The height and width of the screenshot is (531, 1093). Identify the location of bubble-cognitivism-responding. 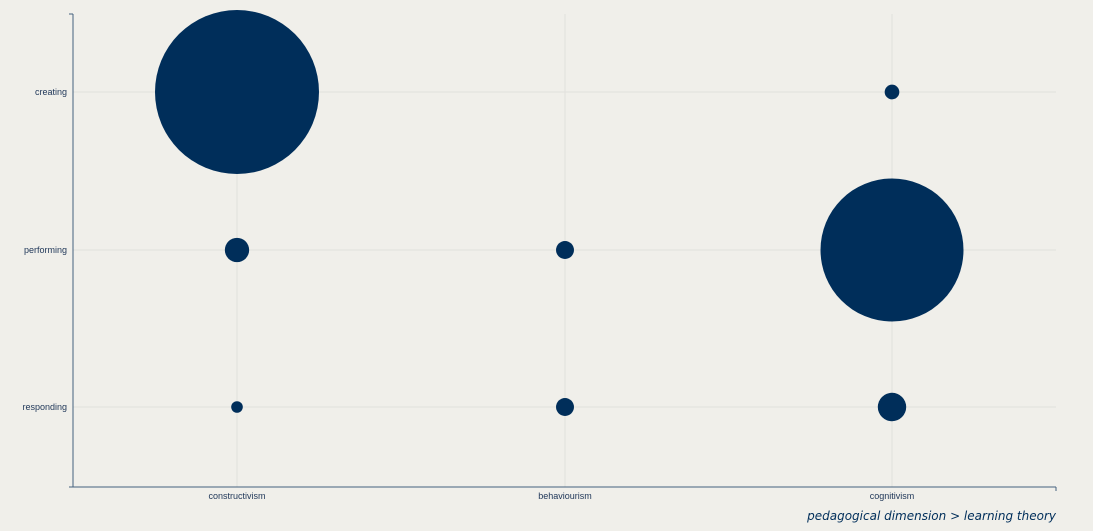
(892, 407).